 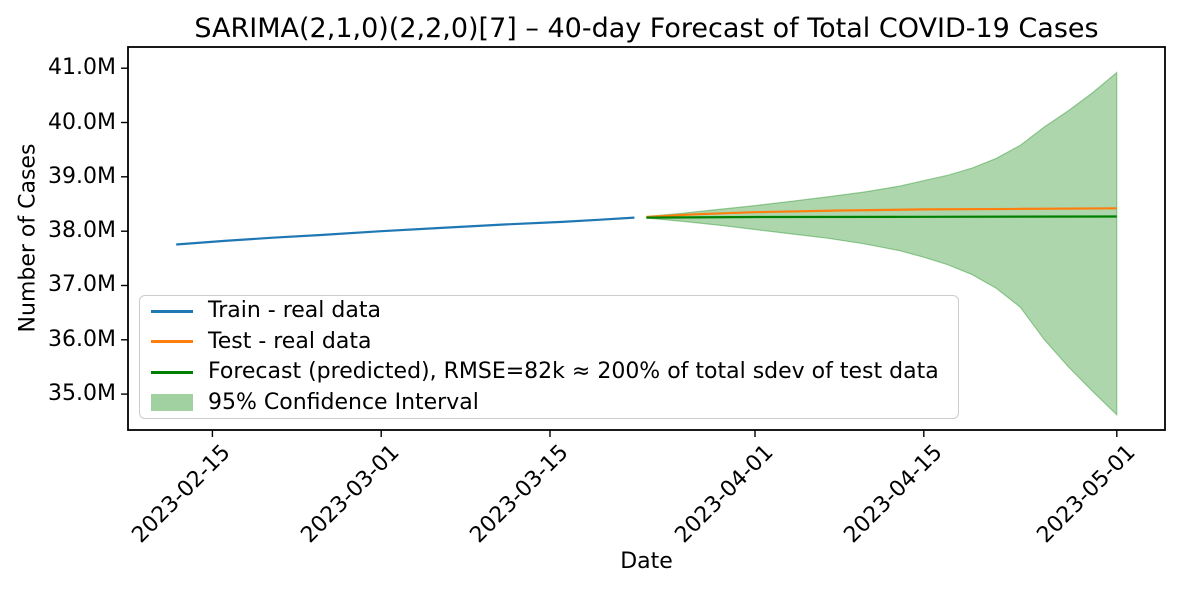 I want to click on y-tick-label: 35.0M, so click(x=82, y=393).